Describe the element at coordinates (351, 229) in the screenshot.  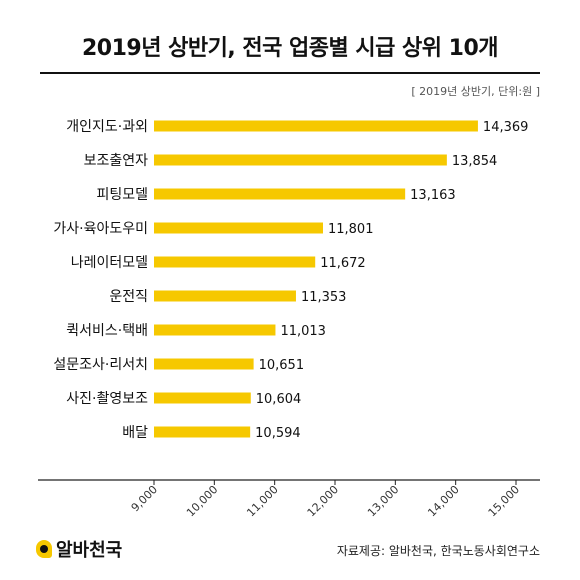
I see `value-label: 11,801` at that location.